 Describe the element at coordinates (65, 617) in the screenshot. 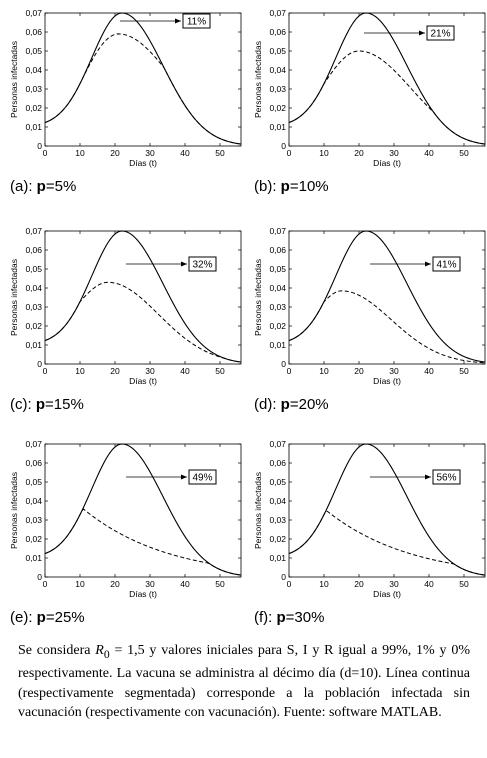

I see `caption-value: =25%` at that location.